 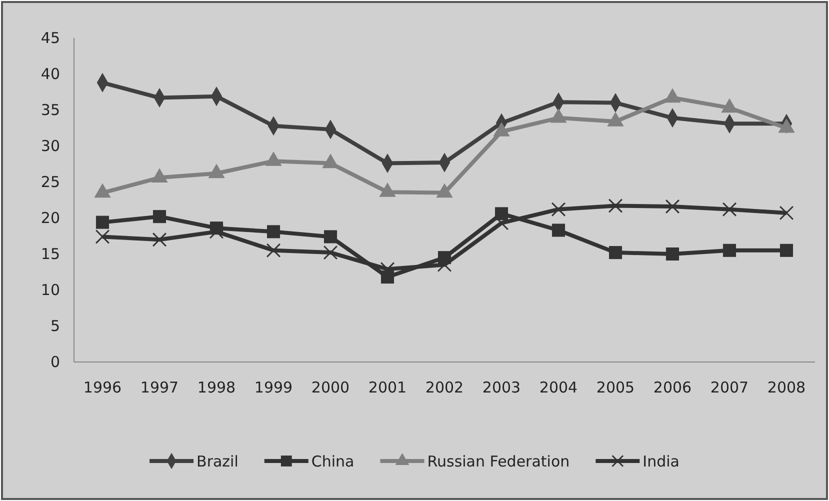 I want to click on x-tick-label: 2008, so click(x=786, y=387).